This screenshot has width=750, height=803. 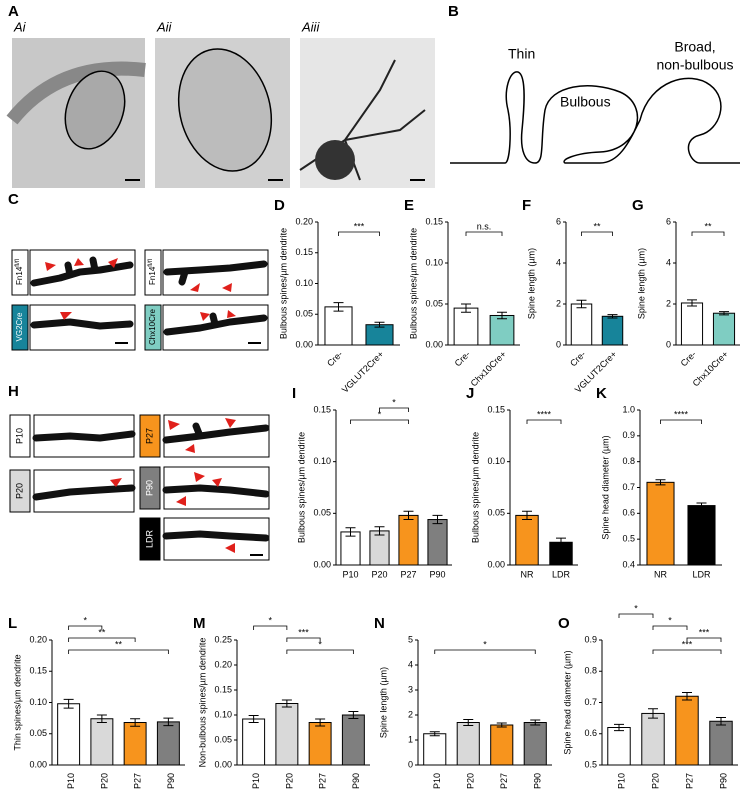 What do you see at coordinates (628, 435) in the screenshot?
I see `y-tick-label: 0.9` at bounding box center [628, 435].